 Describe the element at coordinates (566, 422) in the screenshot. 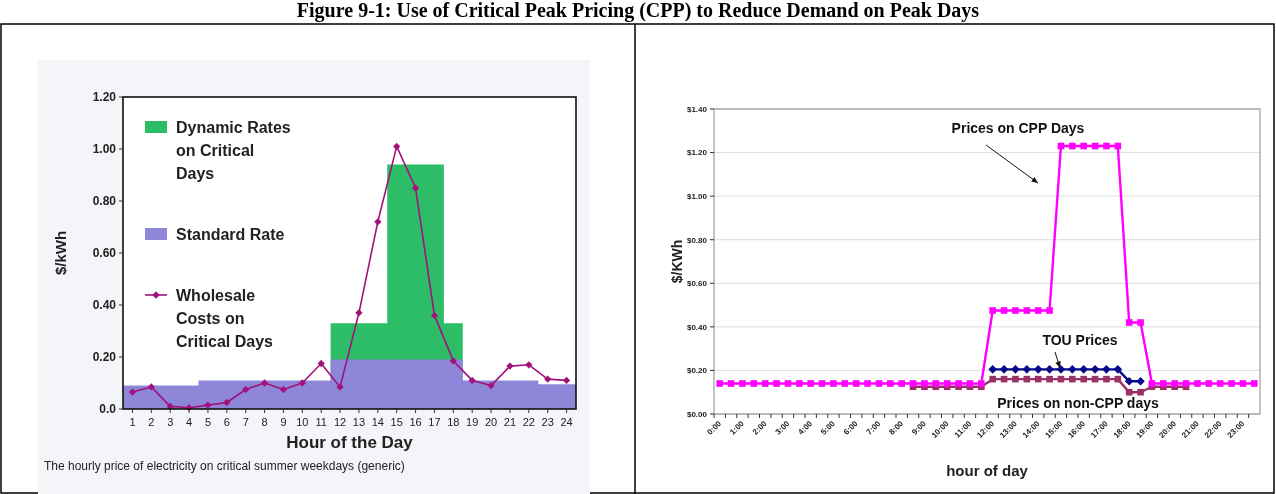

I see `x-tick-label: 24` at that location.